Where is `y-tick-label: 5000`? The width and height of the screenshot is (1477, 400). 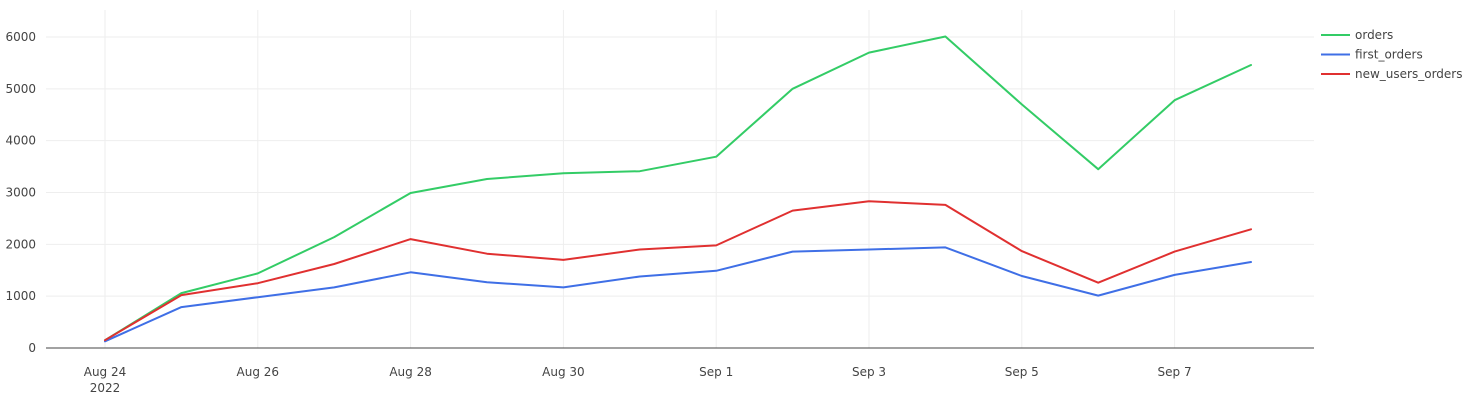
y-tick-label: 5000 is located at coordinates (20, 89).